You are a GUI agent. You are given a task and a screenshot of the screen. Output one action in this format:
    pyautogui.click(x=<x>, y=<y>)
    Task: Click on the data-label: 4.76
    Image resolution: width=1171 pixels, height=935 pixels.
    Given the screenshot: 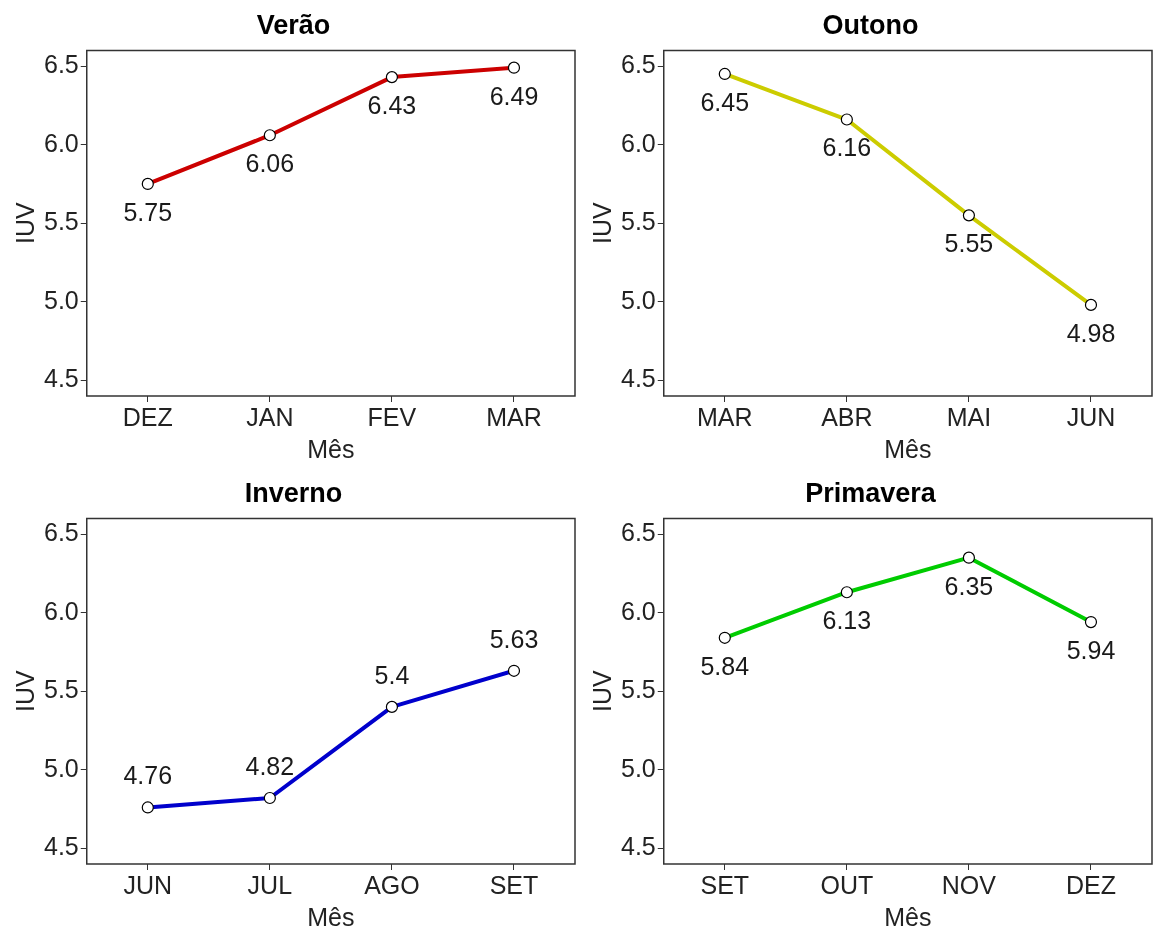 What is the action you would take?
    pyautogui.click(x=148, y=775)
    